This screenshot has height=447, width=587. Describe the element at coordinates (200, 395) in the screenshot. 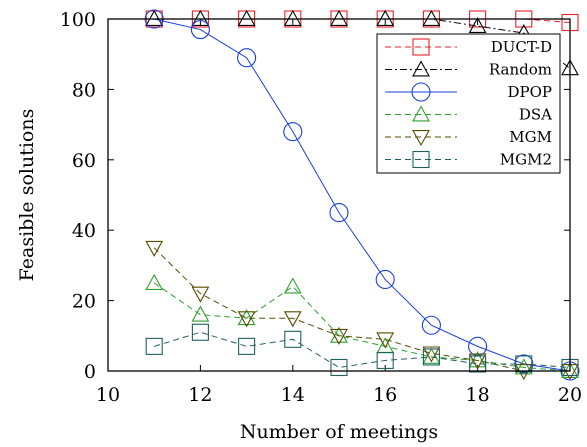

I see `x-tick-label: 12` at that location.